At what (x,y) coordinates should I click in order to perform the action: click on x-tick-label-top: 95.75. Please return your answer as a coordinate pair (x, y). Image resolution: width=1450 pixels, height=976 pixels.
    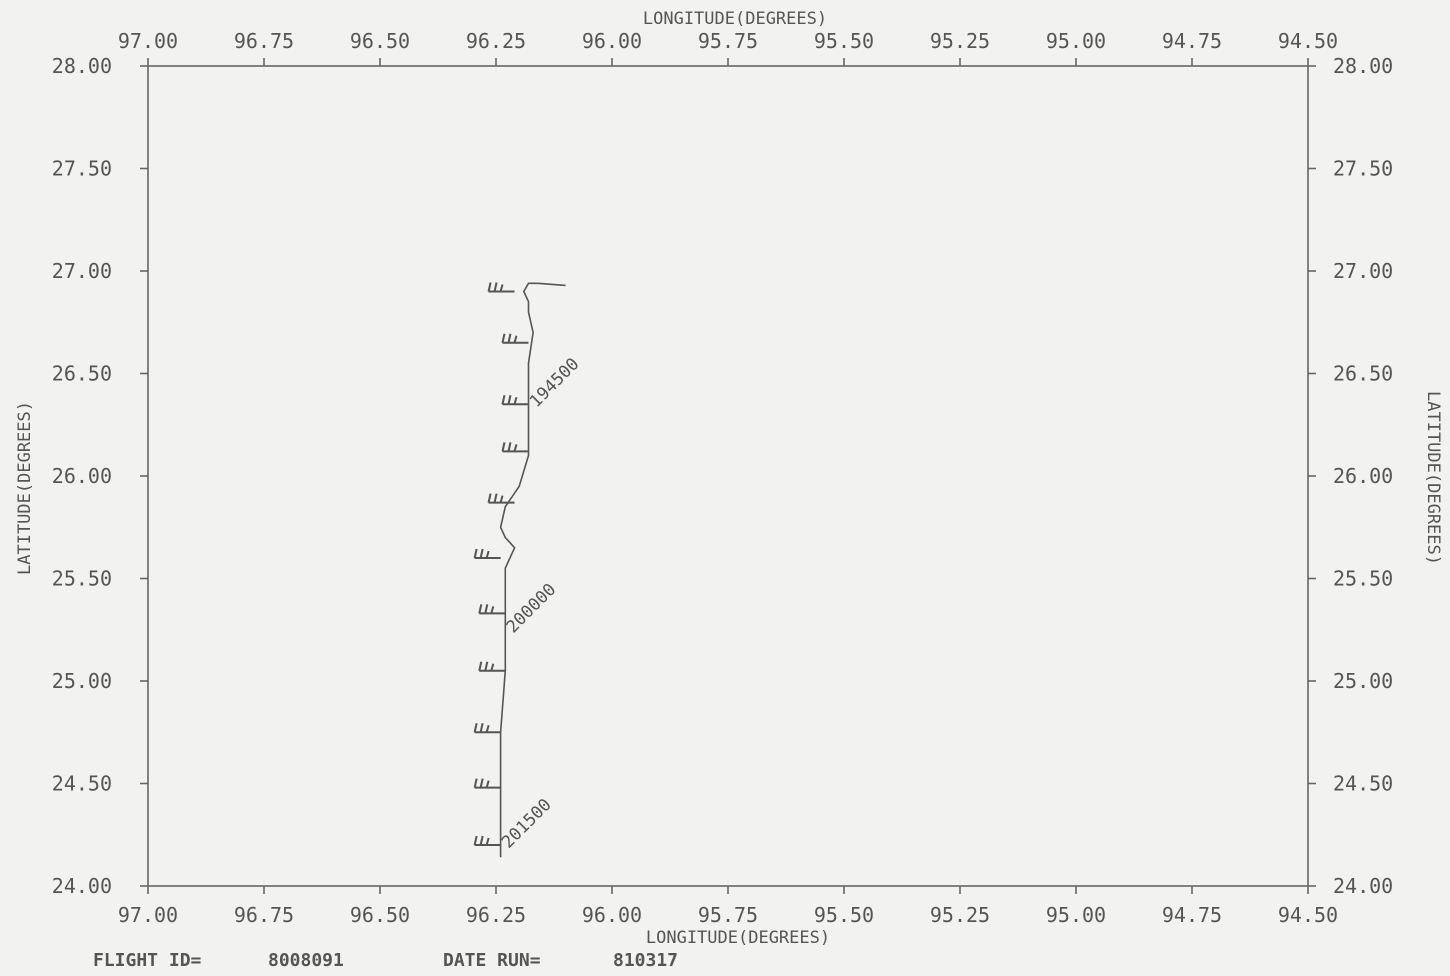
    Looking at the image, I should click on (728, 41).